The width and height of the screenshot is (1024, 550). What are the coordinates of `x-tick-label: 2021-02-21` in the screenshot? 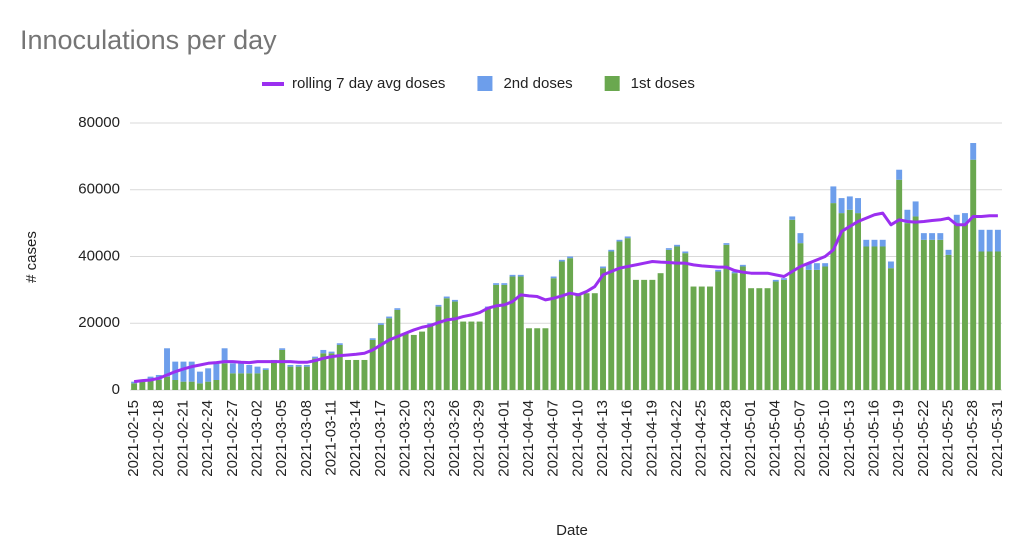 It's located at (182, 438).